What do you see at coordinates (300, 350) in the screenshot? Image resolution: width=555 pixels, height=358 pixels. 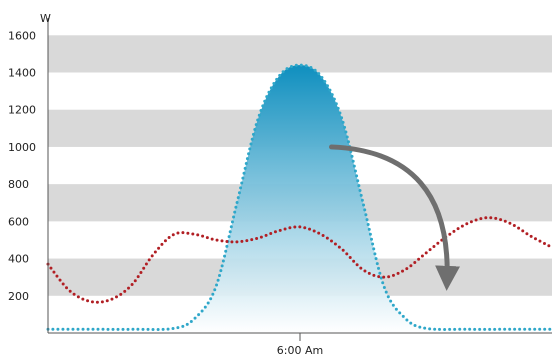 I see `x-tick-label: 6:00 Am` at bounding box center [300, 350].